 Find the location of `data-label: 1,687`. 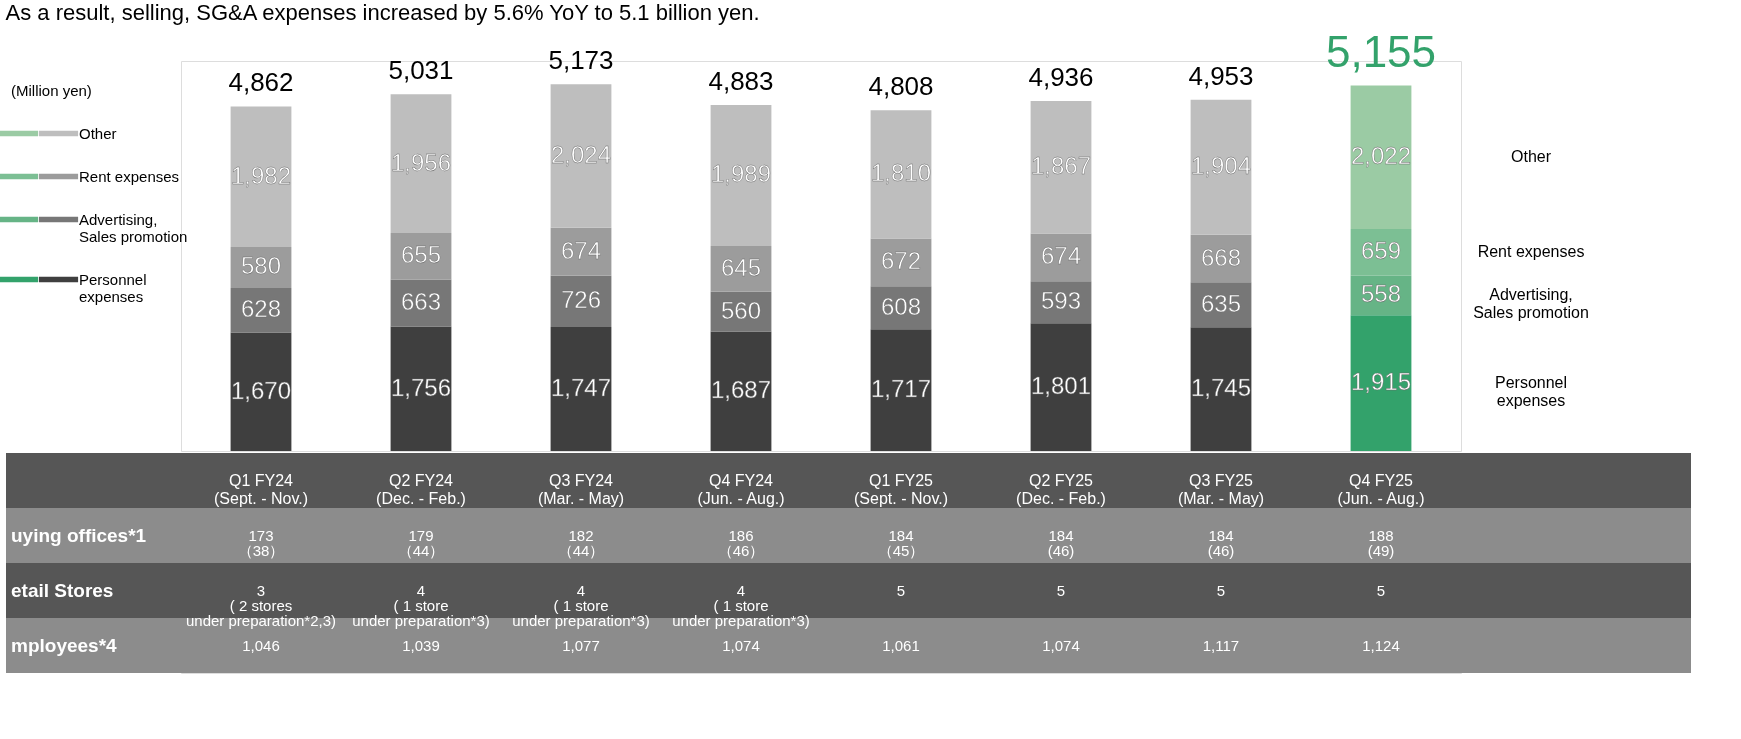

data-label: 1,687 is located at coordinates (741, 390).